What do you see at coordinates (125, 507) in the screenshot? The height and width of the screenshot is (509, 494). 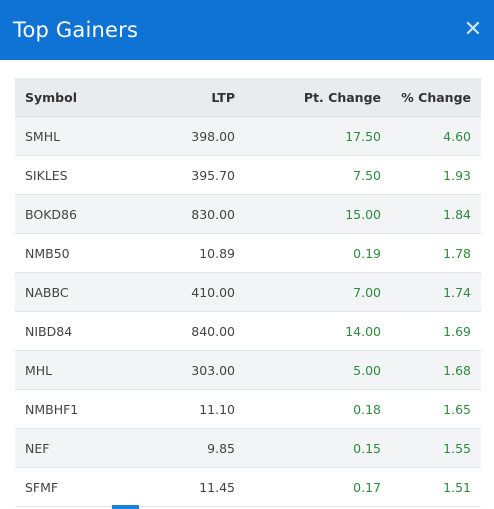 I see `scroll-indicator` at bounding box center [125, 507].